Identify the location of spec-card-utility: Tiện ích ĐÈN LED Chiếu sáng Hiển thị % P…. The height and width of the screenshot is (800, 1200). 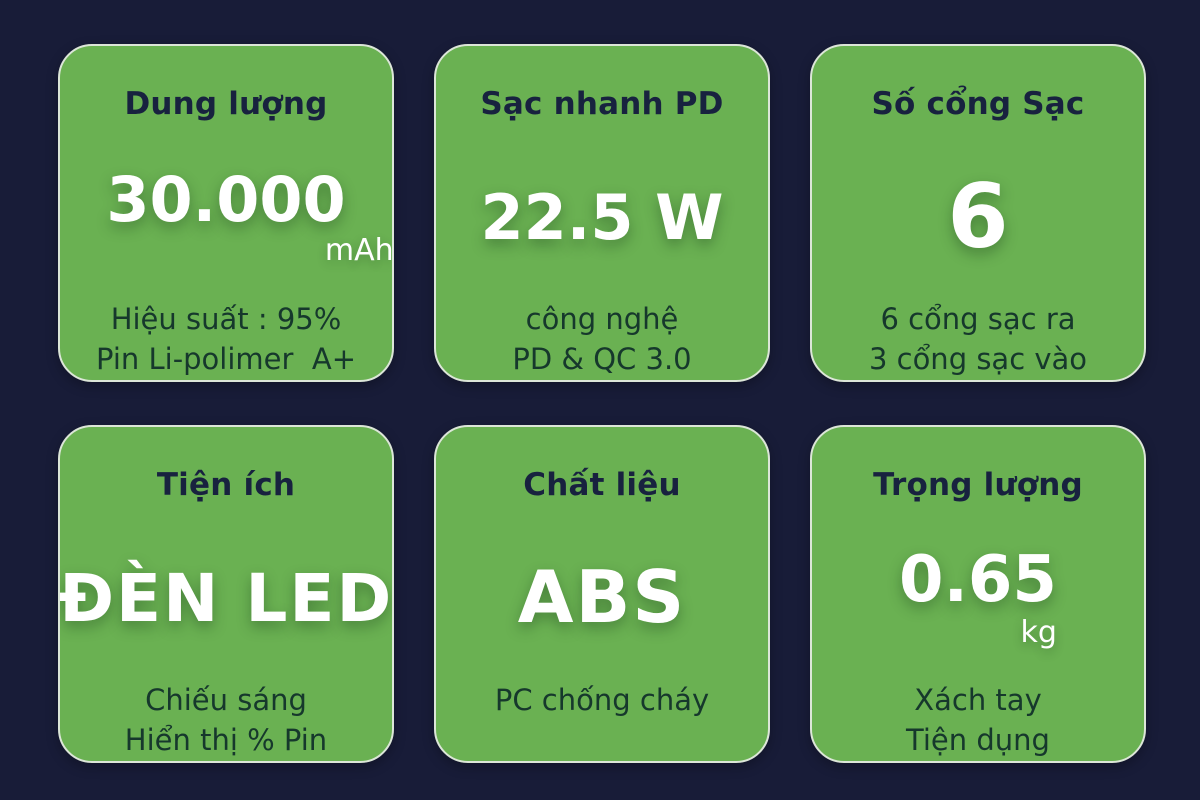
(226, 594).